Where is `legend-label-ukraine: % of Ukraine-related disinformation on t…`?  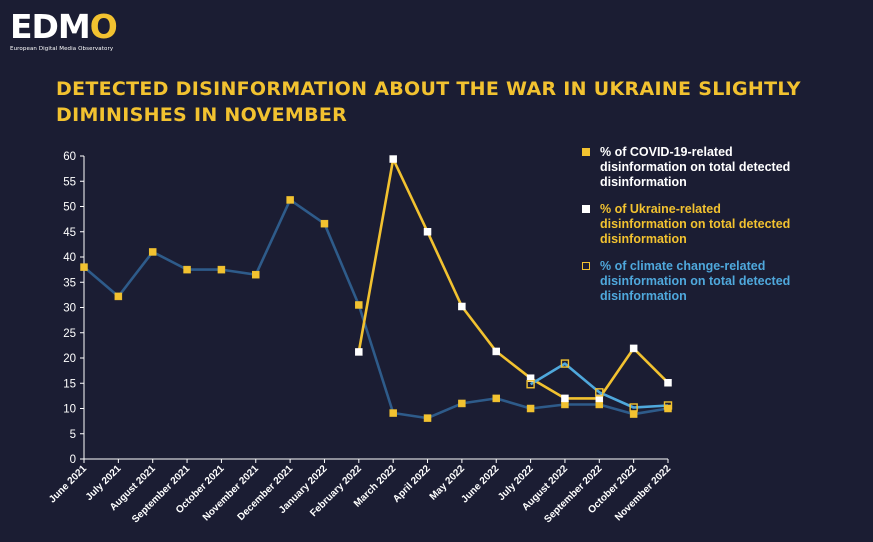 legend-label-ukraine: % of Ukraine-related disinformation on t… is located at coordinates (695, 224).